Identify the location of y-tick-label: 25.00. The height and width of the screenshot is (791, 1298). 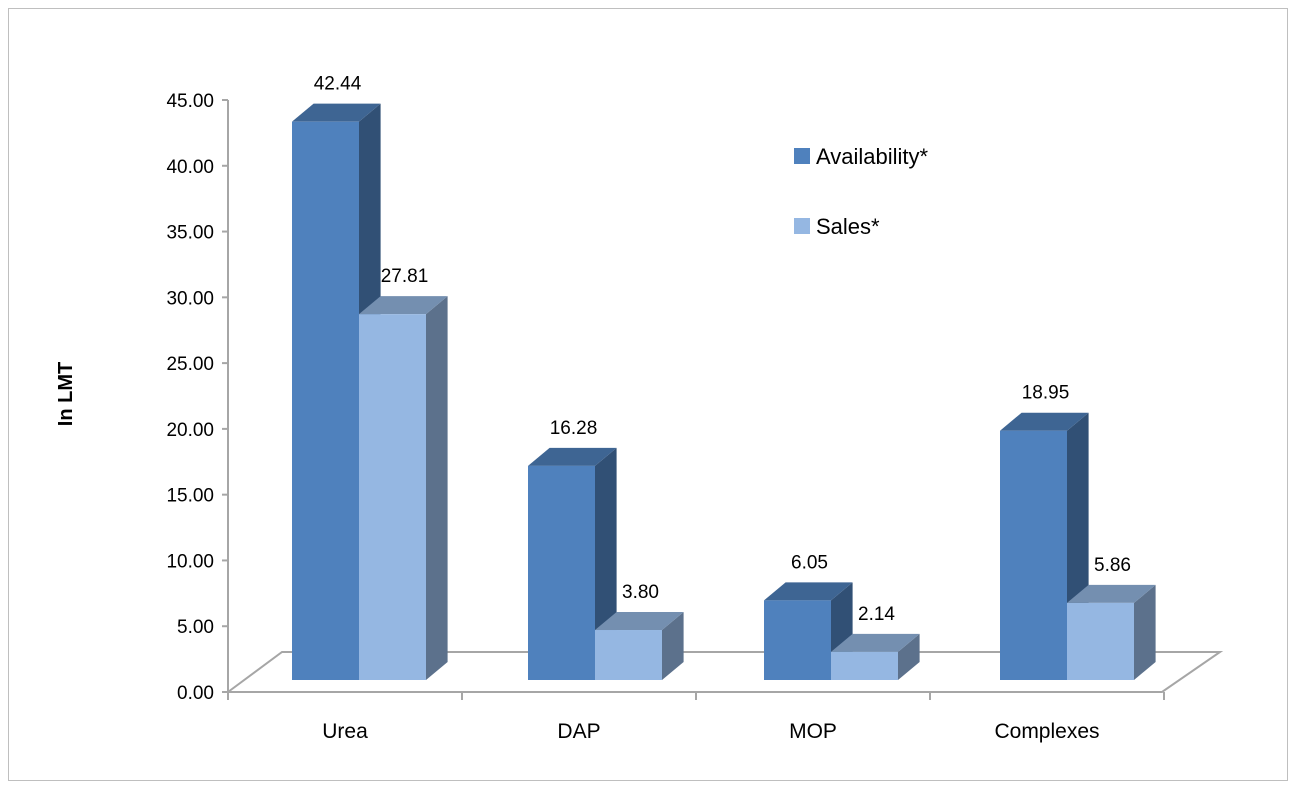
(190, 364).